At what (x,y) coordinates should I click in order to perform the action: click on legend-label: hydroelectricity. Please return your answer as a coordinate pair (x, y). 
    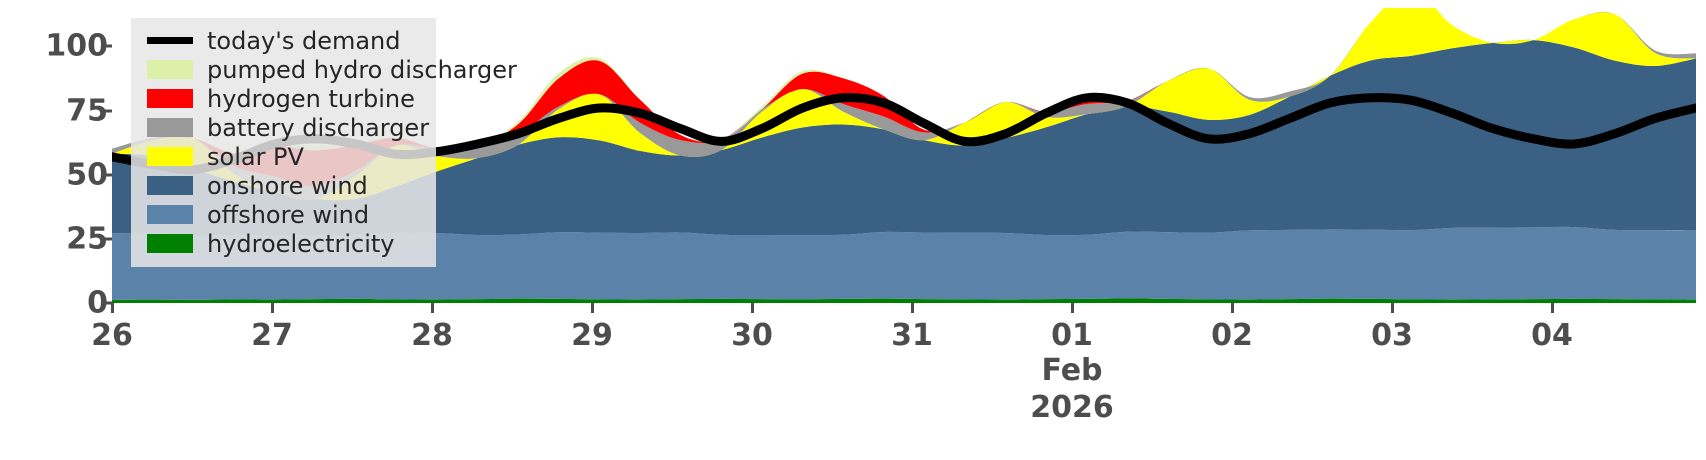
    Looking at the image, I should click on (301, 243).